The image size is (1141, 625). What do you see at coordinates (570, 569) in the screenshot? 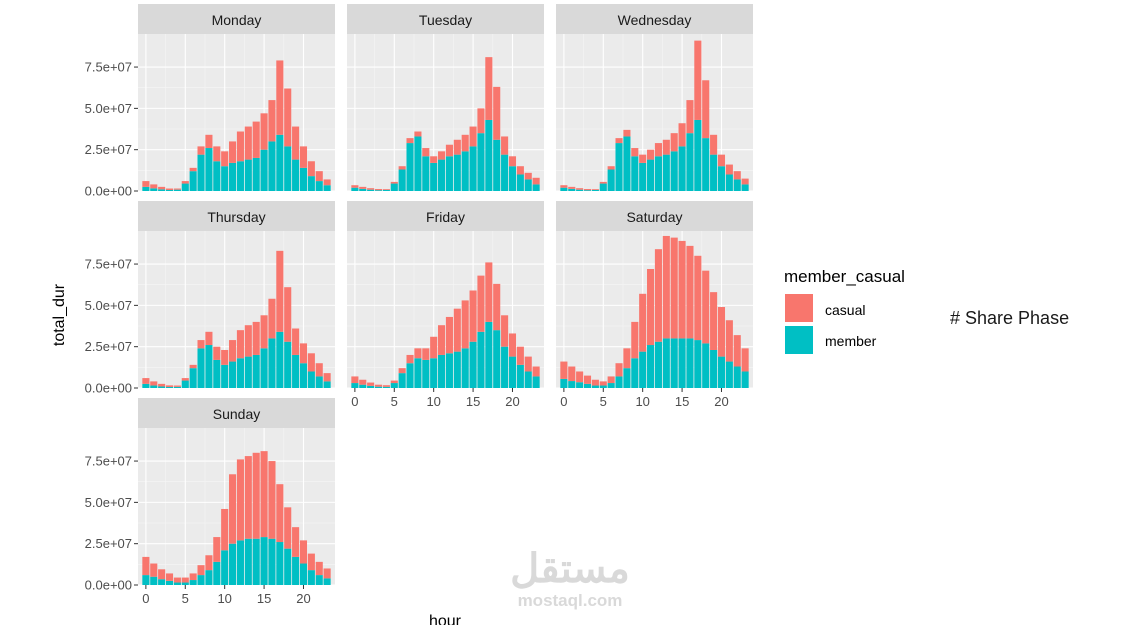
I see `watermark-arabic: مستقل` at bounding box center [570, 569].